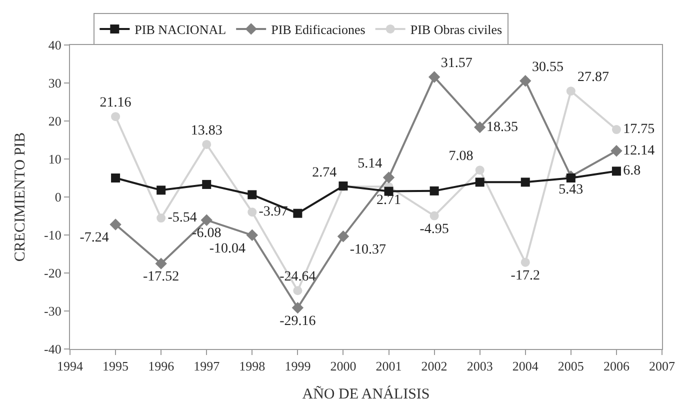  I want to click on x-tick-label: 2003, so click(479, 366).